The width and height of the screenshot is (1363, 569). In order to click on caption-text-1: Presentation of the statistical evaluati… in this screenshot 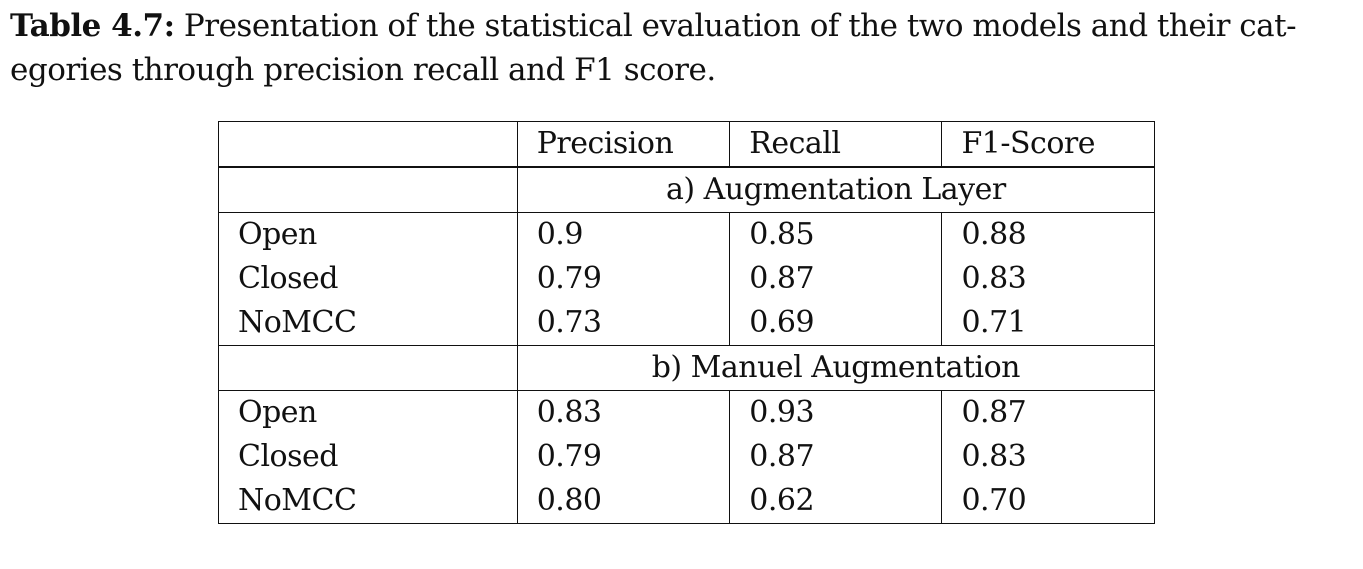, I will do `click(740, 26)`.